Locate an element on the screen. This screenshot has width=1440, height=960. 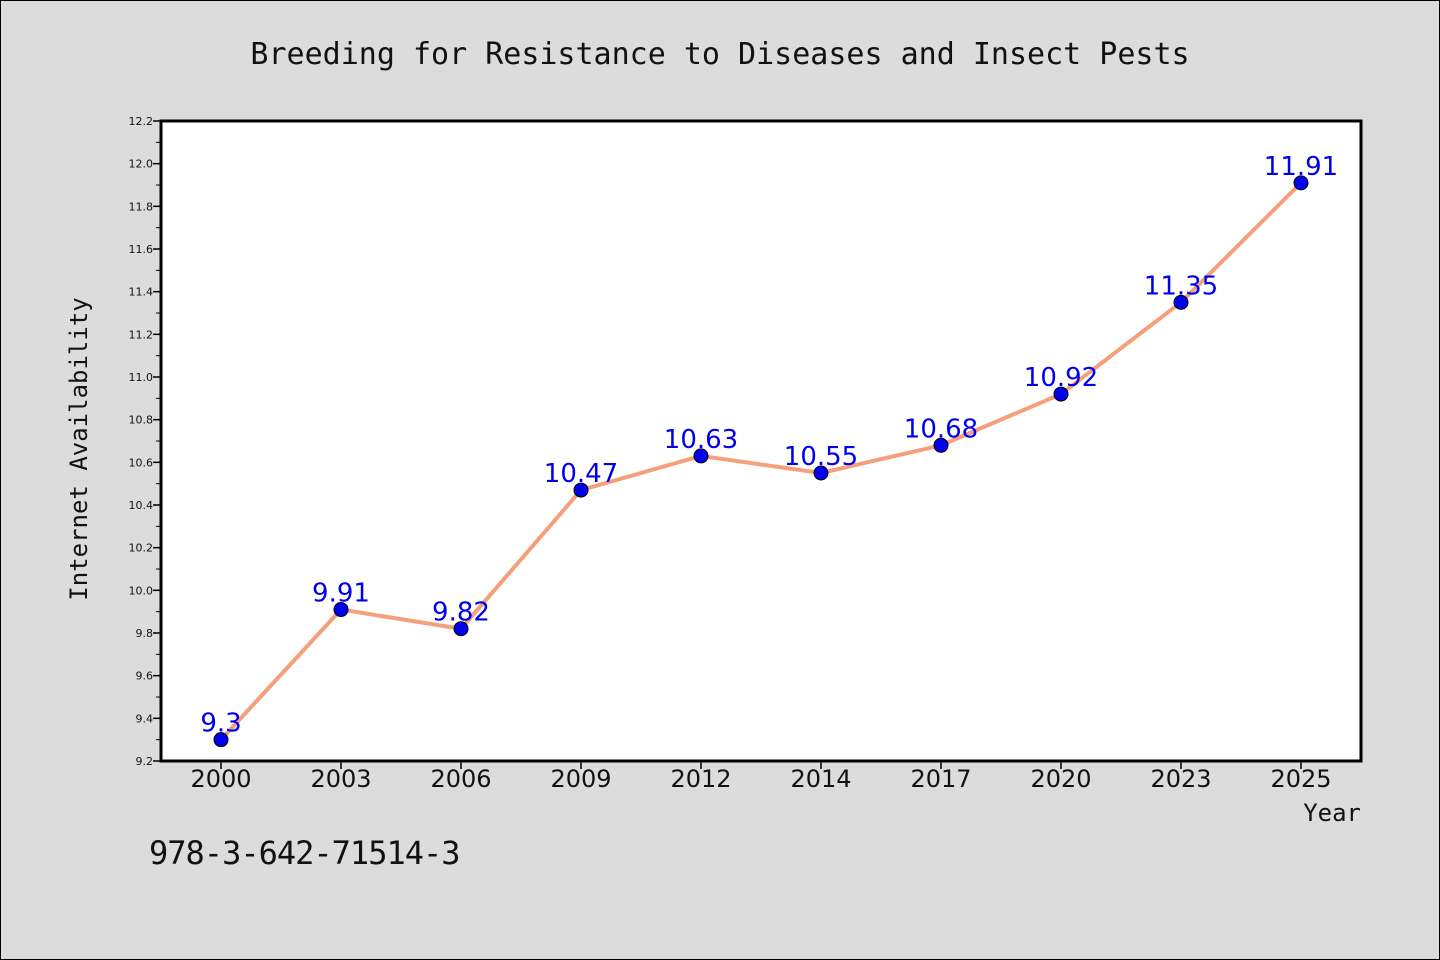
data-label: 9.82 is located at coordinates (461, 613).